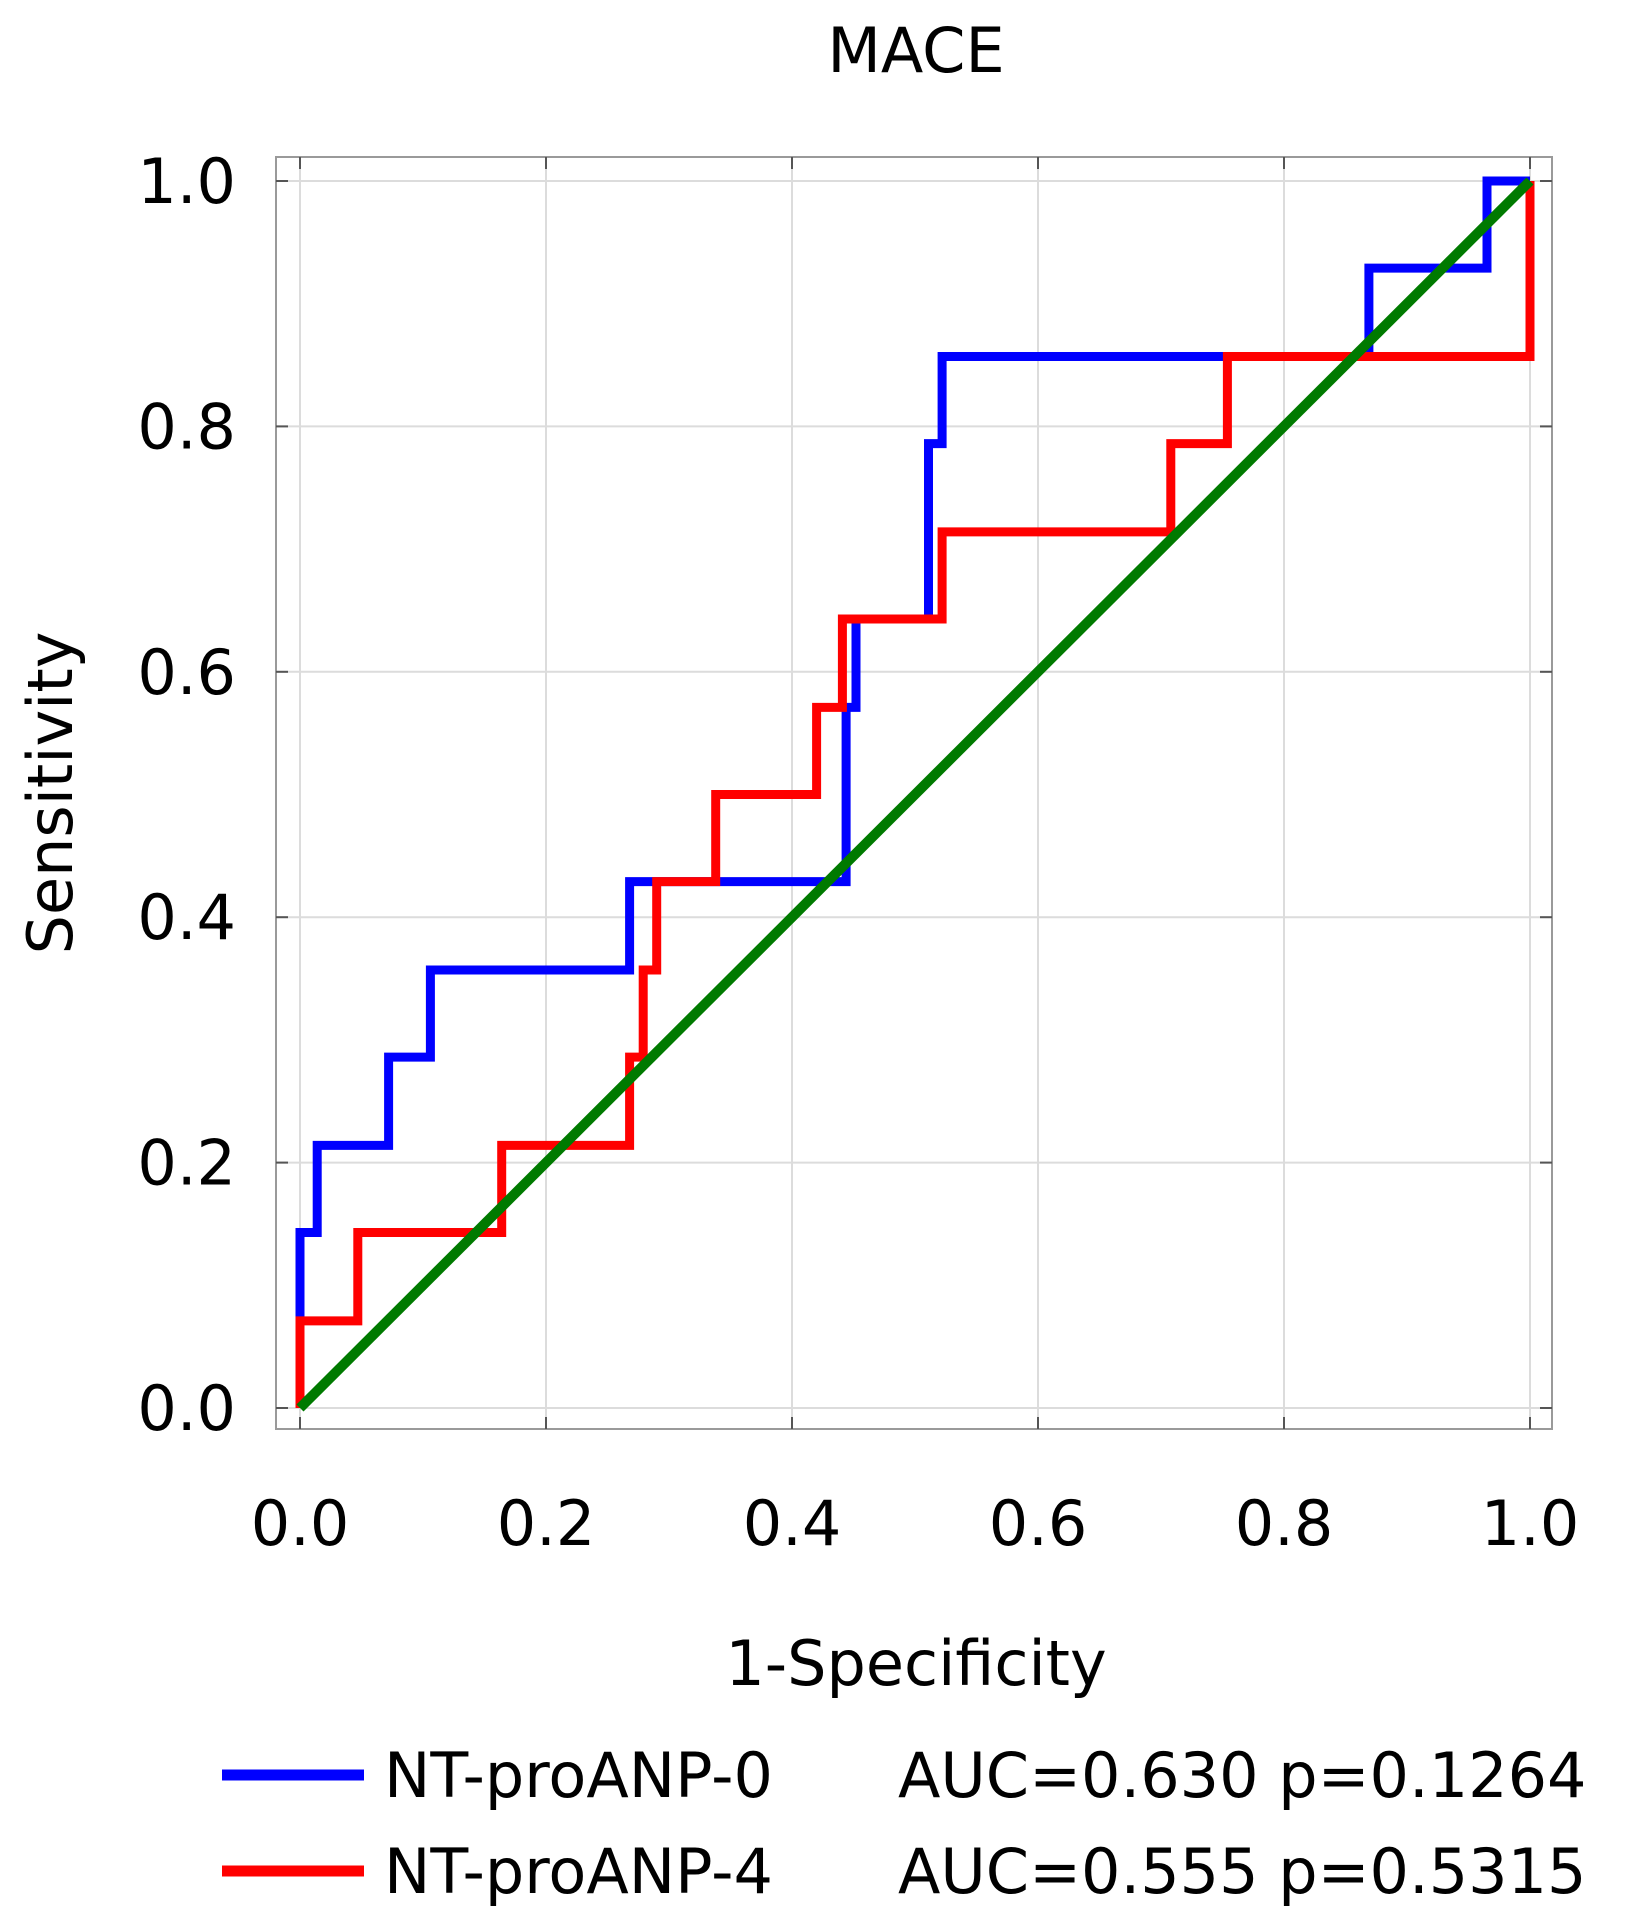 The height and width of the screenshot is (1925, 1633). Describe the element at coordinates (50, 793) in the screenshot. I see `y-axis-title: Sensitivity` at that location.